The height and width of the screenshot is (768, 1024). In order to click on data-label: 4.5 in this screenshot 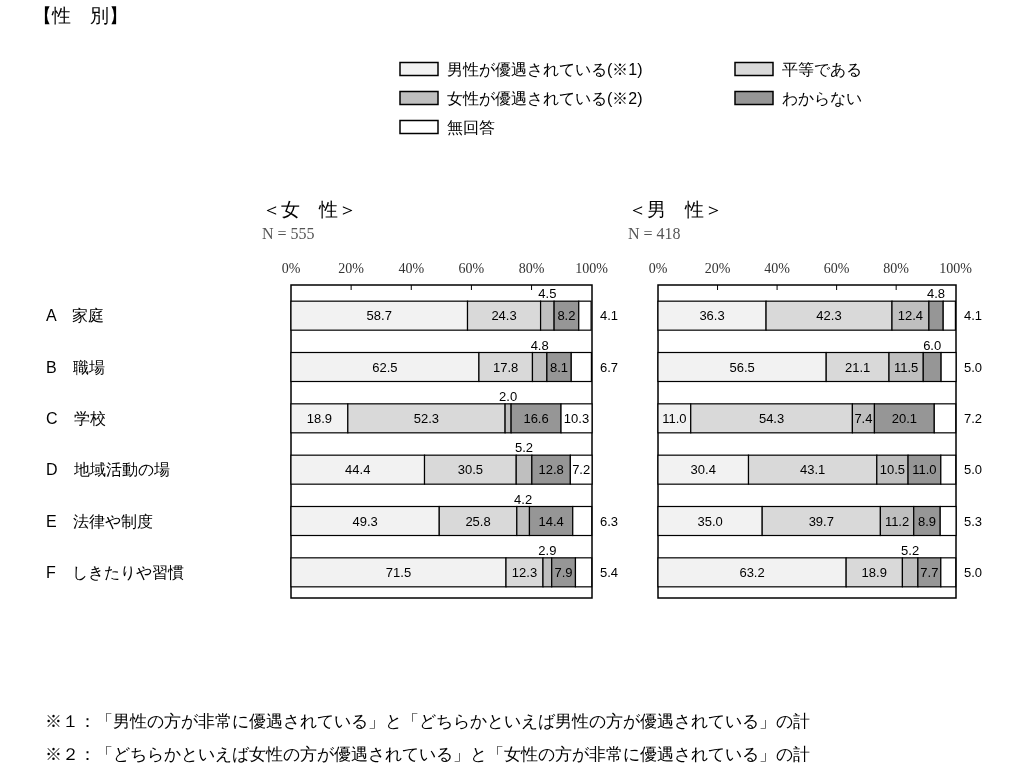, I will do `click(547, 294)`.